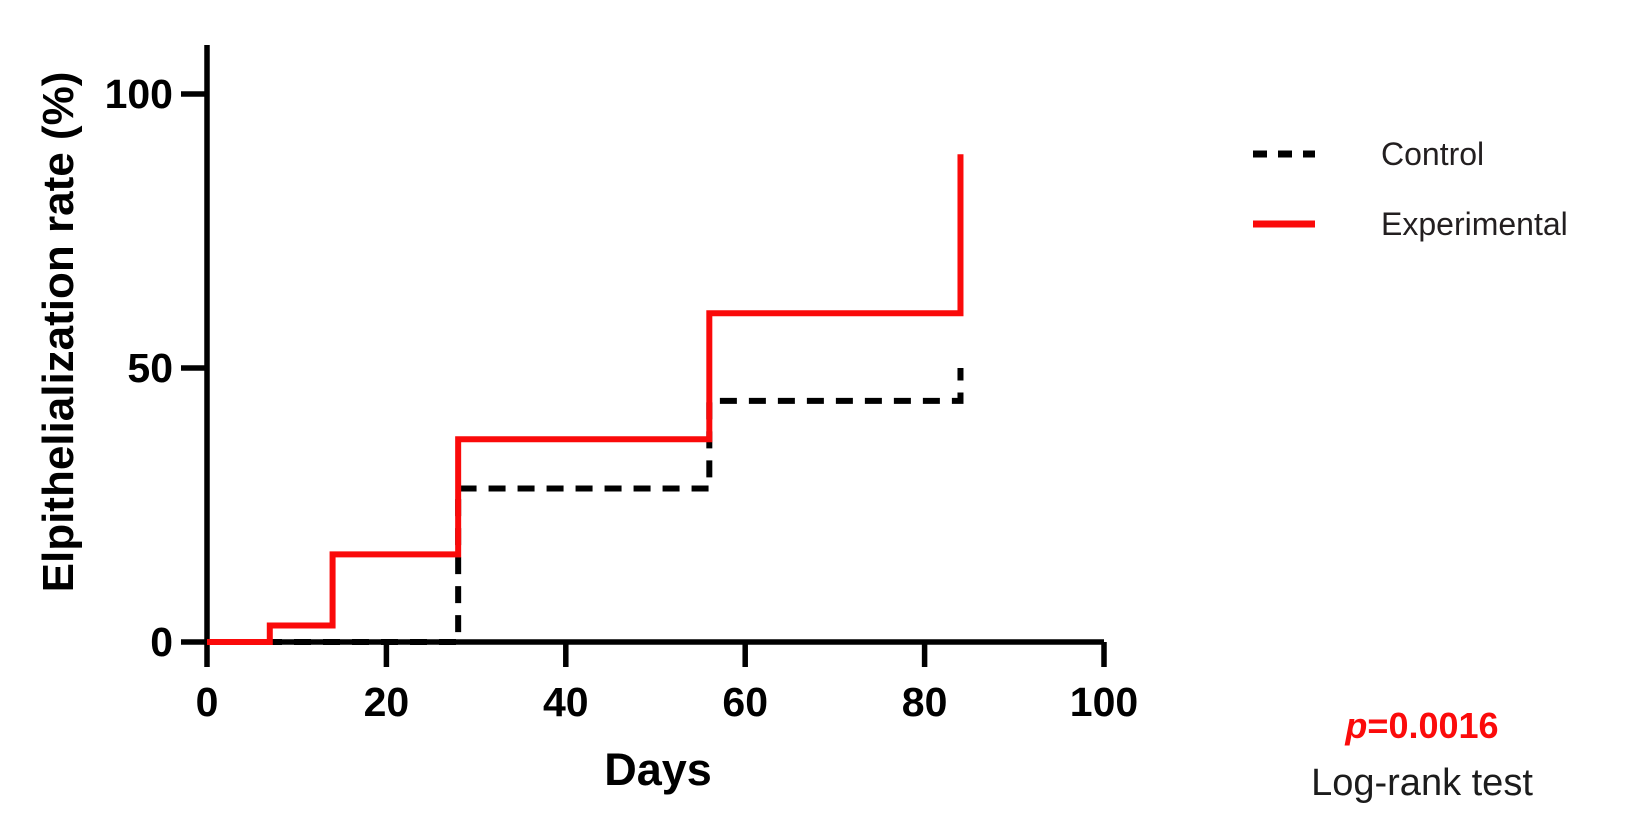 This screenshot has height=837, width=1644. What do you see at coordinates (207, 702) in the screenshot?
I see `x-tick-label: 0` at bounding box center [207, 702].